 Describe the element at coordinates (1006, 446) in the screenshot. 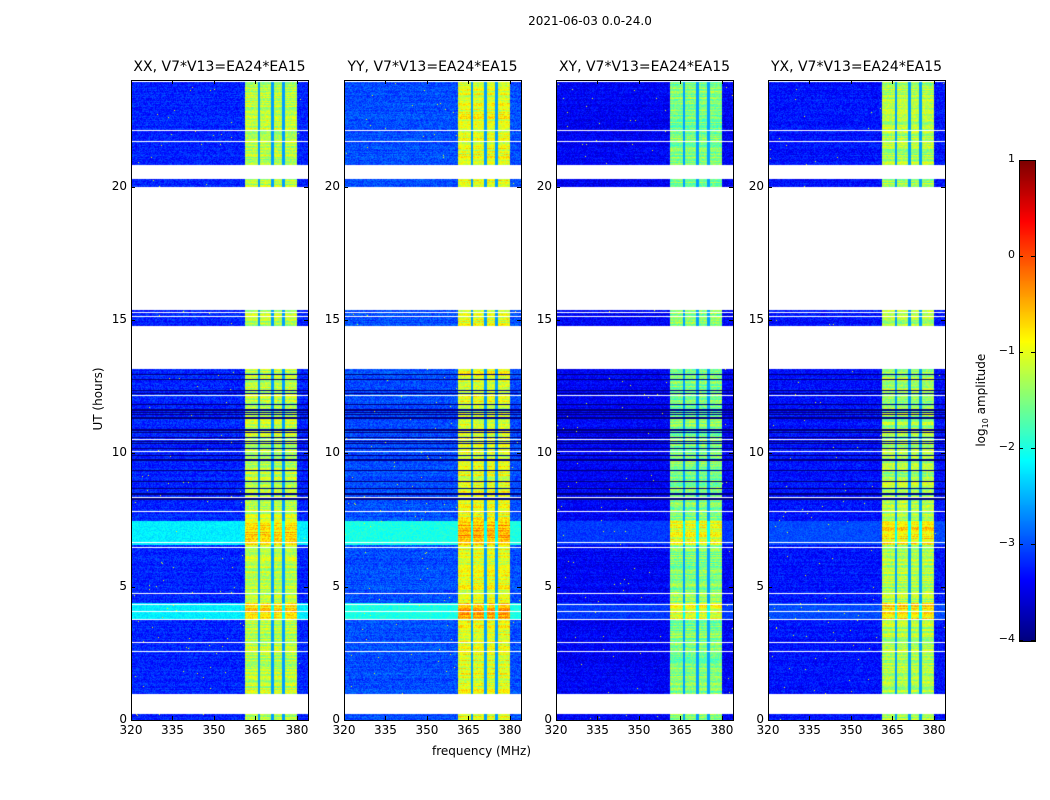

I see `colorbar-tick-label: −2` at that location.